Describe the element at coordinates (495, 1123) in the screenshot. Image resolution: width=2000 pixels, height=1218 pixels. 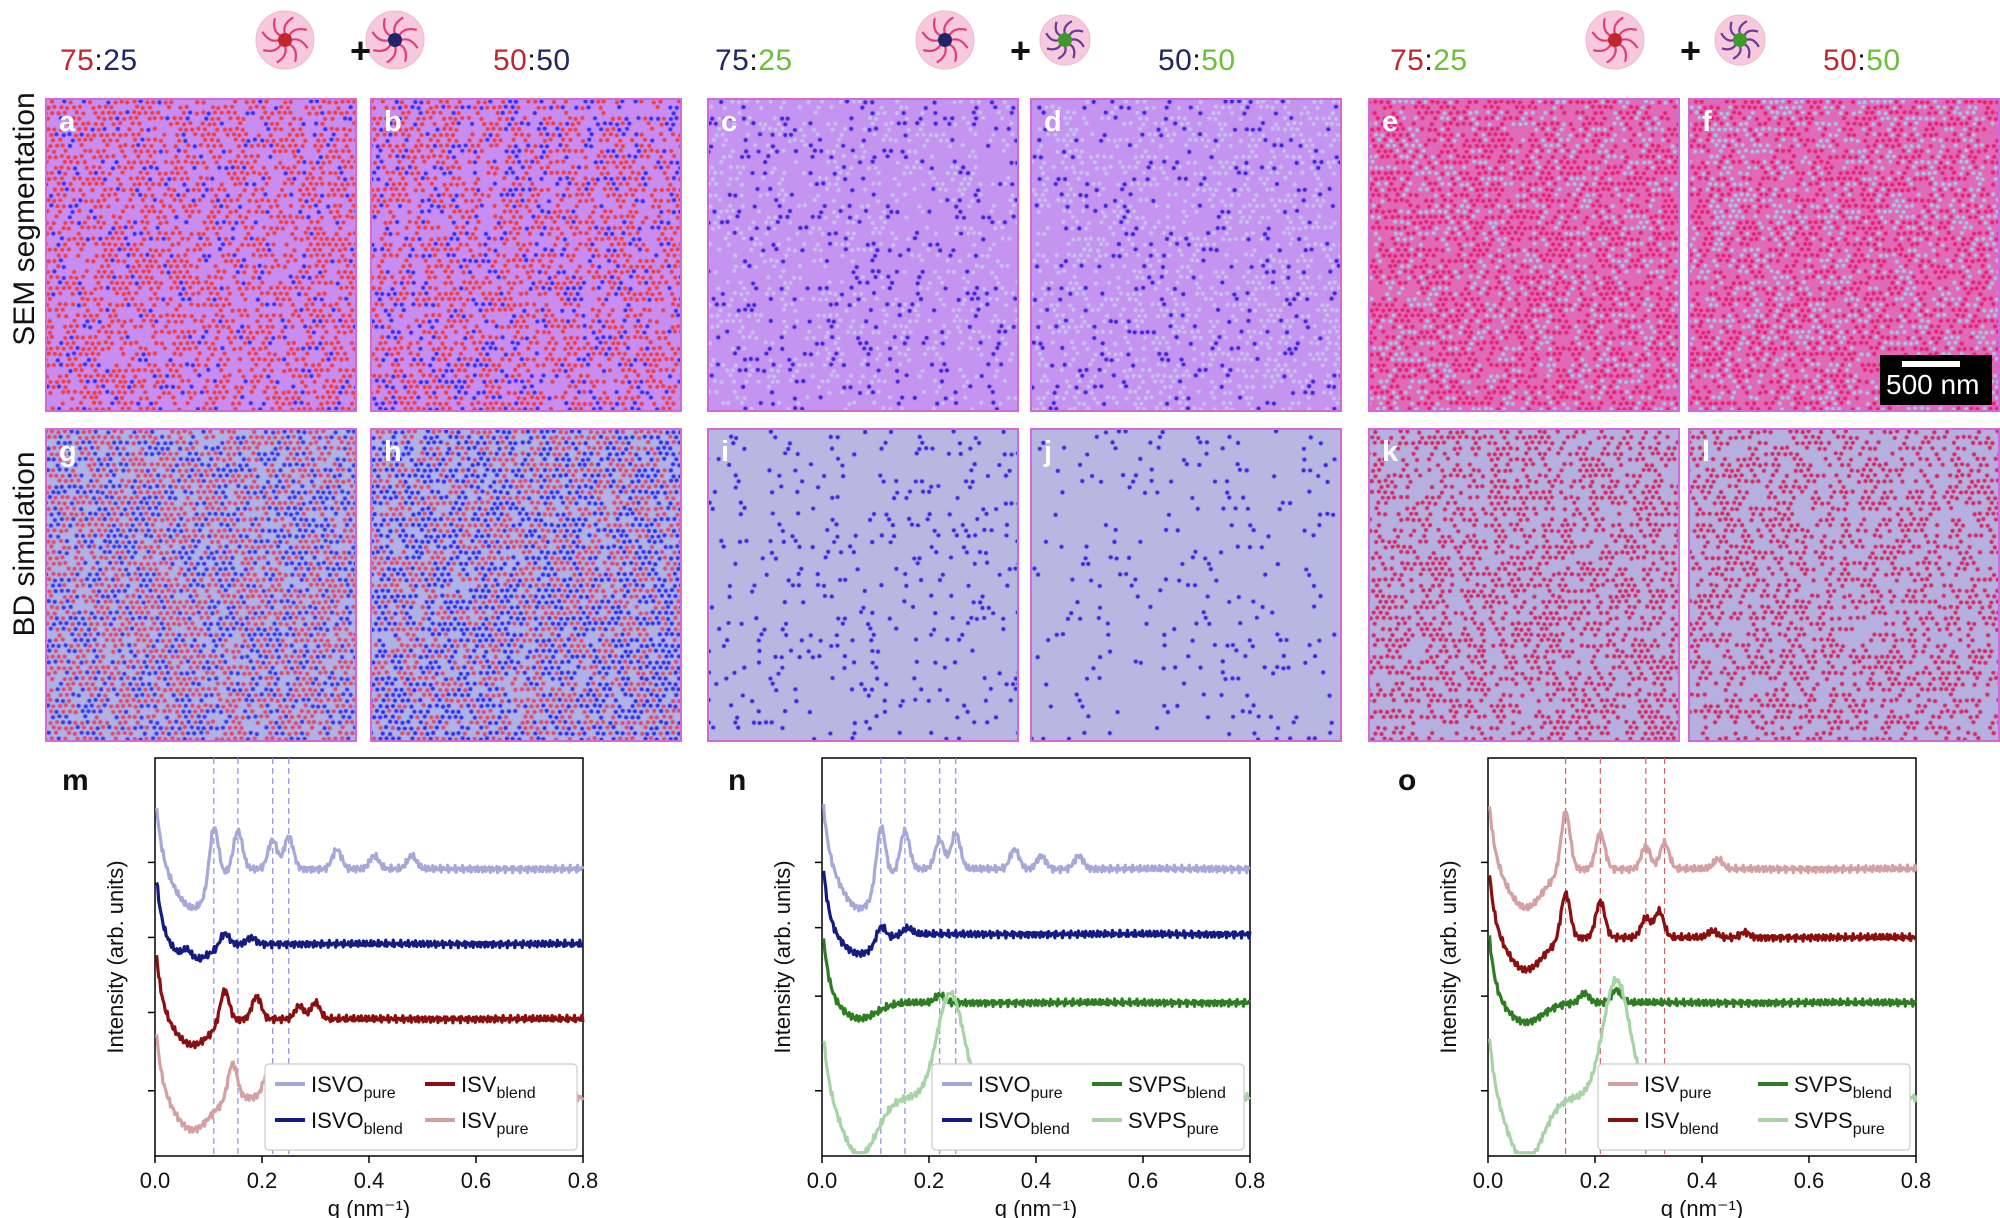
I see `legend-label: ISVpure` at that location.